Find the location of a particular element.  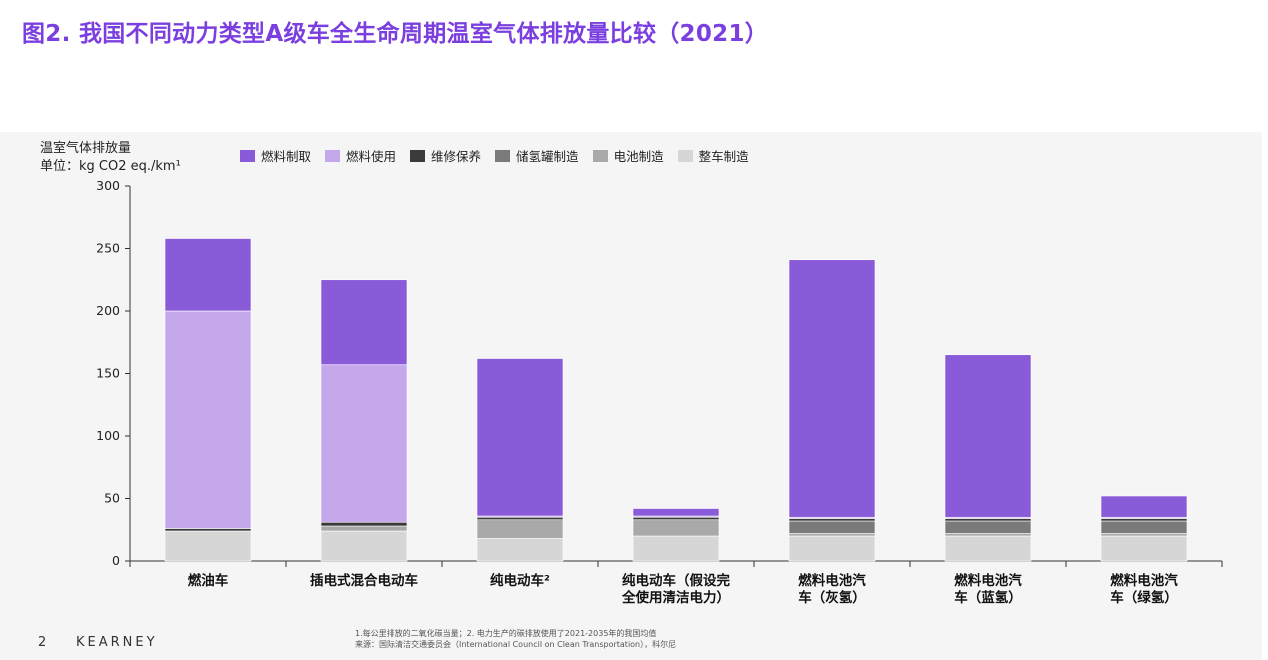

y-tick-label: 200 is located at coordinates (108, 310).